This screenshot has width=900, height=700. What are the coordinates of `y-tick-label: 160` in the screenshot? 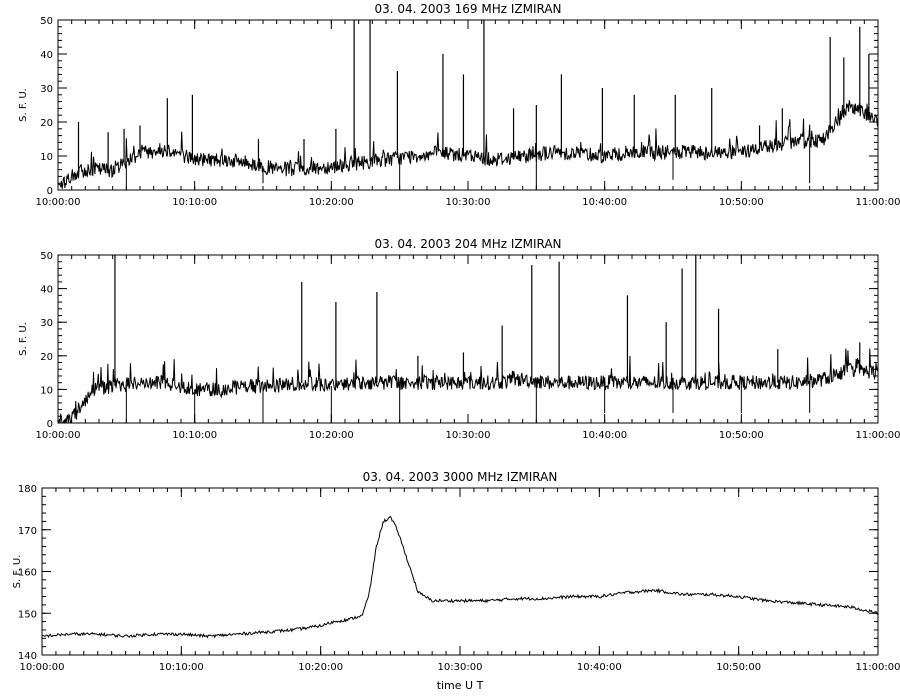 It's located at (27, 573).